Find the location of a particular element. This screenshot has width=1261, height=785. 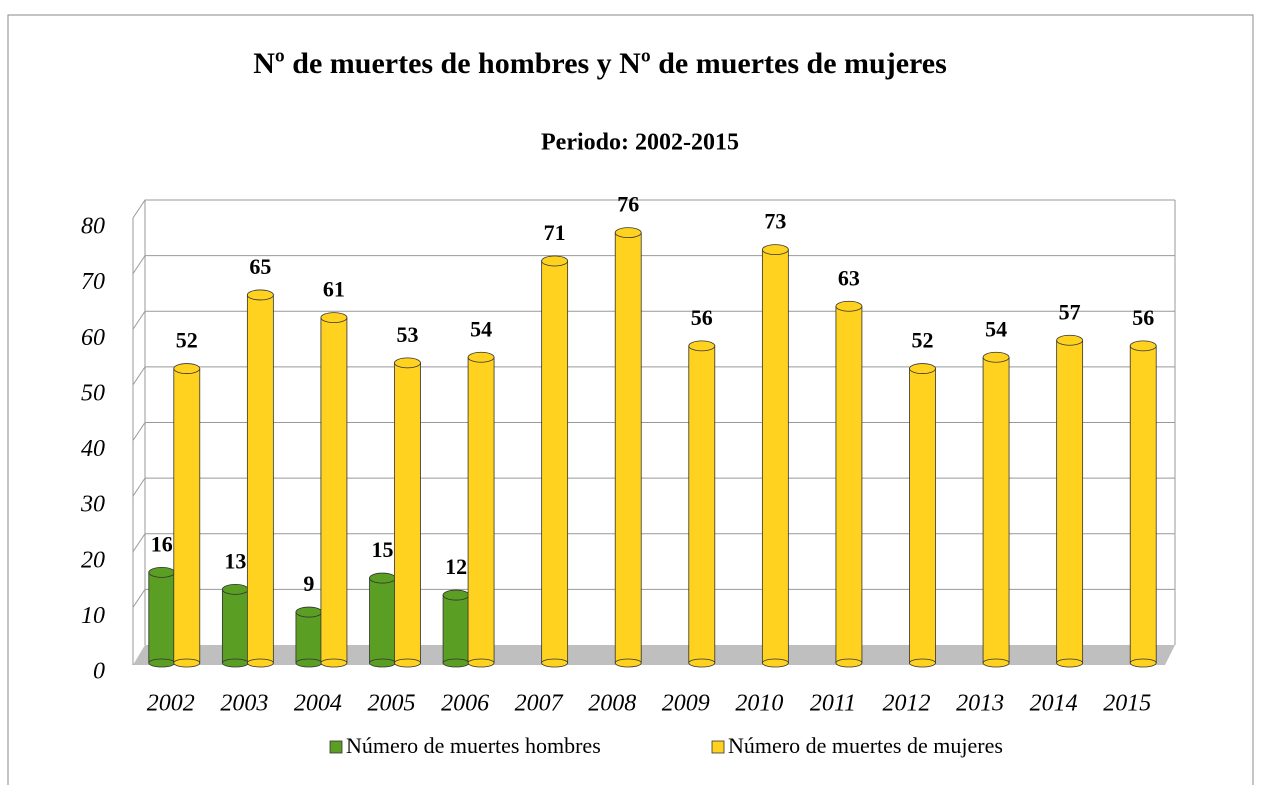

x-tick-label: 2015 is located at coordinates (1127, 704).